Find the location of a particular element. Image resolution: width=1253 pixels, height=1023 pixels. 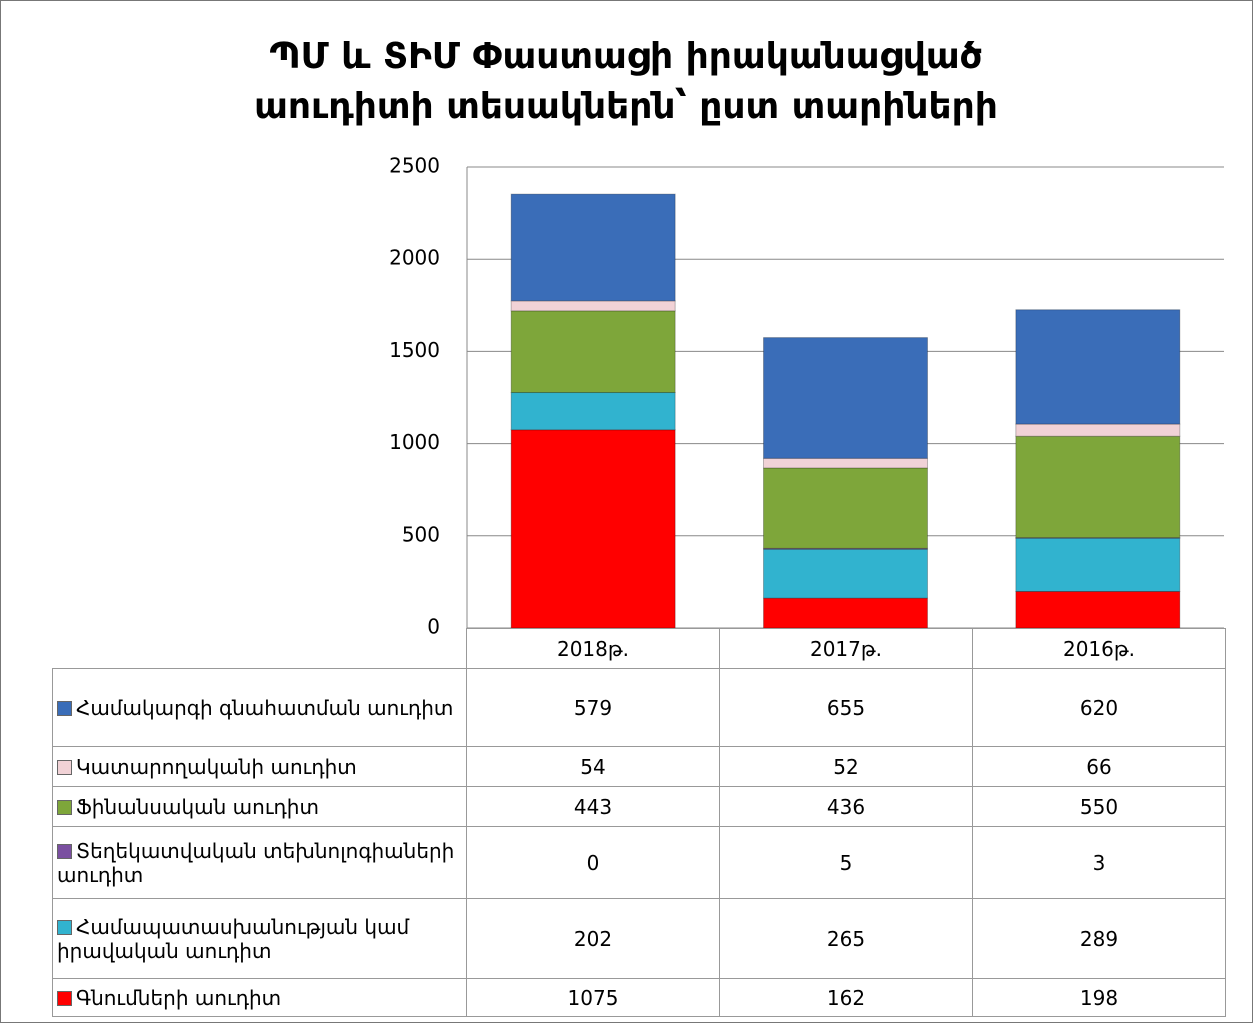

legend-label: Համակարգի գնահատման աուդիտ is located at coordinates (265, 707).